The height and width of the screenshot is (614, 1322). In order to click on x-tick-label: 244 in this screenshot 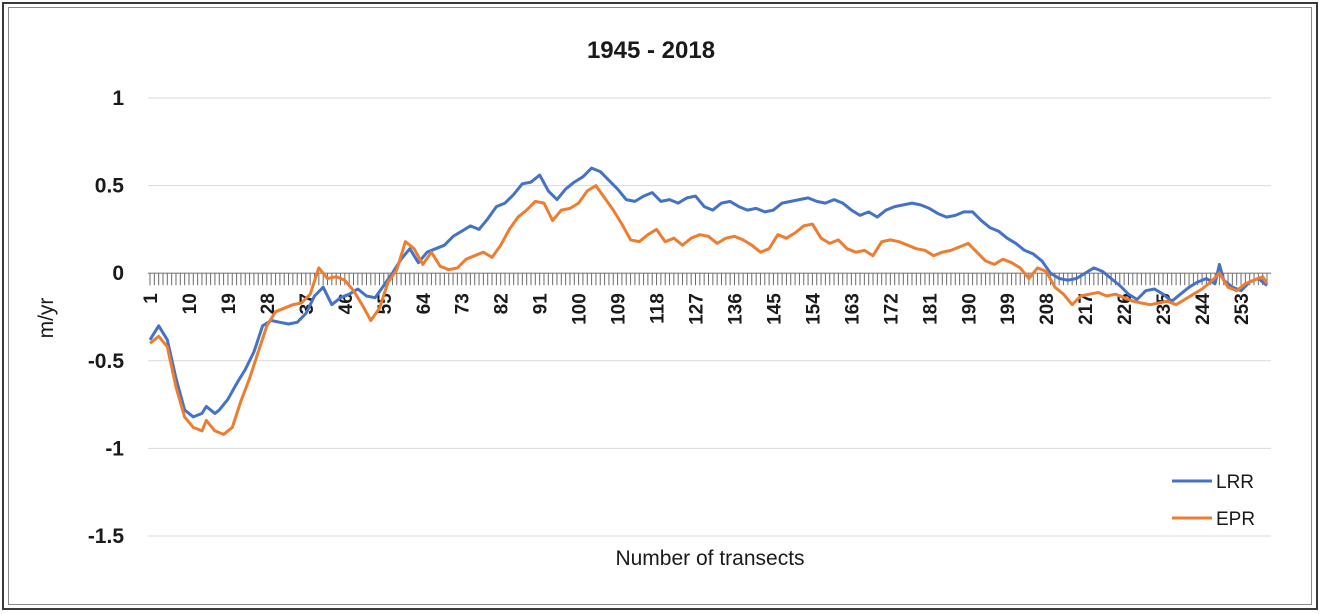, I will do `click(1203, 309)`.